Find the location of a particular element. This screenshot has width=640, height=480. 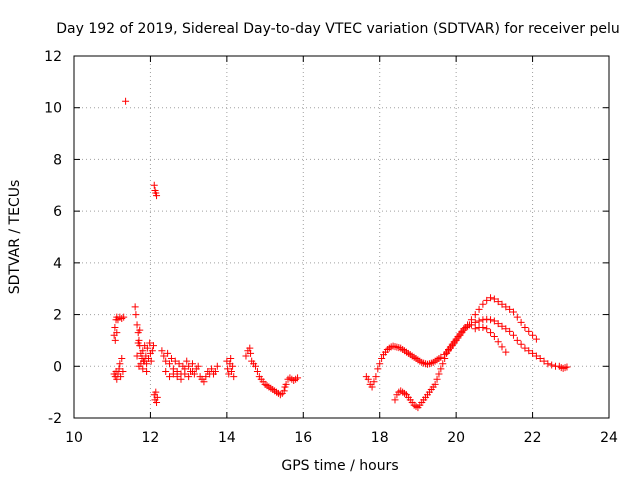

y-tick-label: 12 is located at coordinates (53, 57).